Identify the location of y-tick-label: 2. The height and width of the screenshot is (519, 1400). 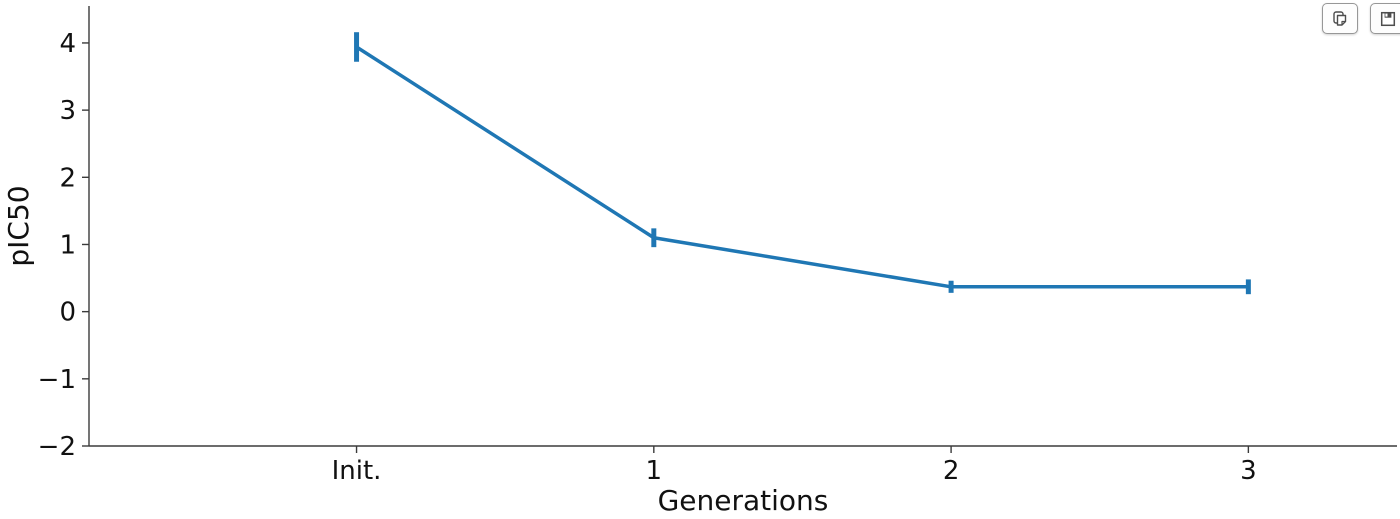
(67, 178).